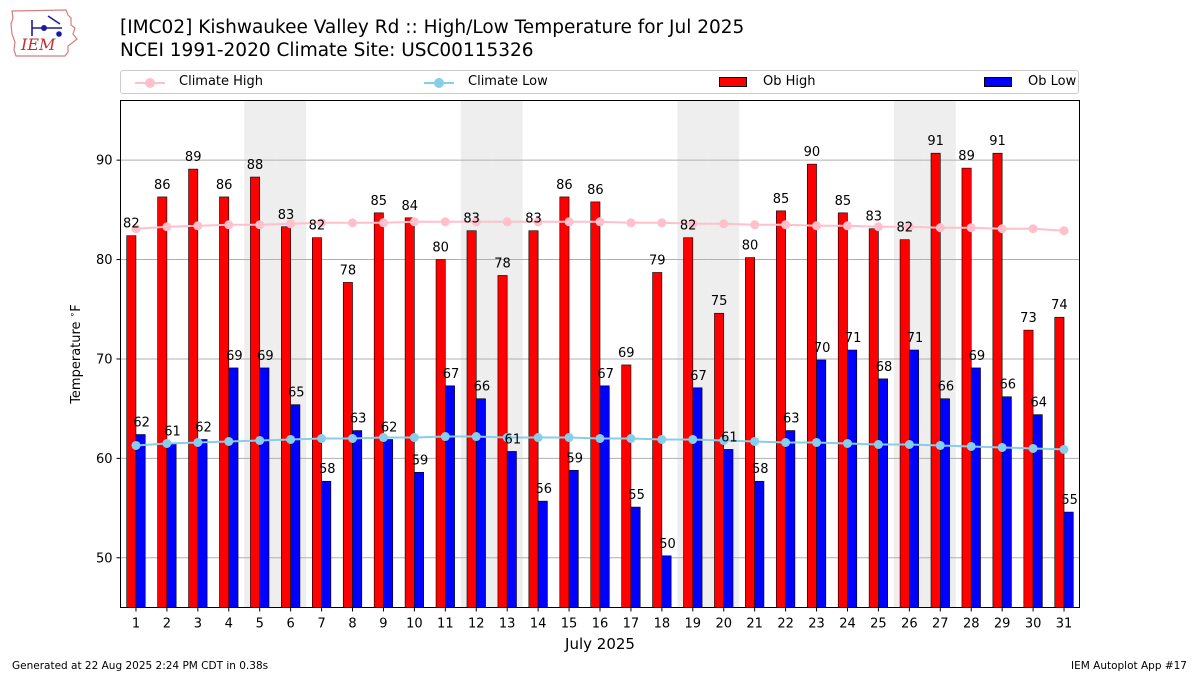 This screenshot has height=675, width=1200. What do you see at coordinates (104, 260) in the screenshot?
I see `y-tick-label: 80` at bounding box center [104, 260].